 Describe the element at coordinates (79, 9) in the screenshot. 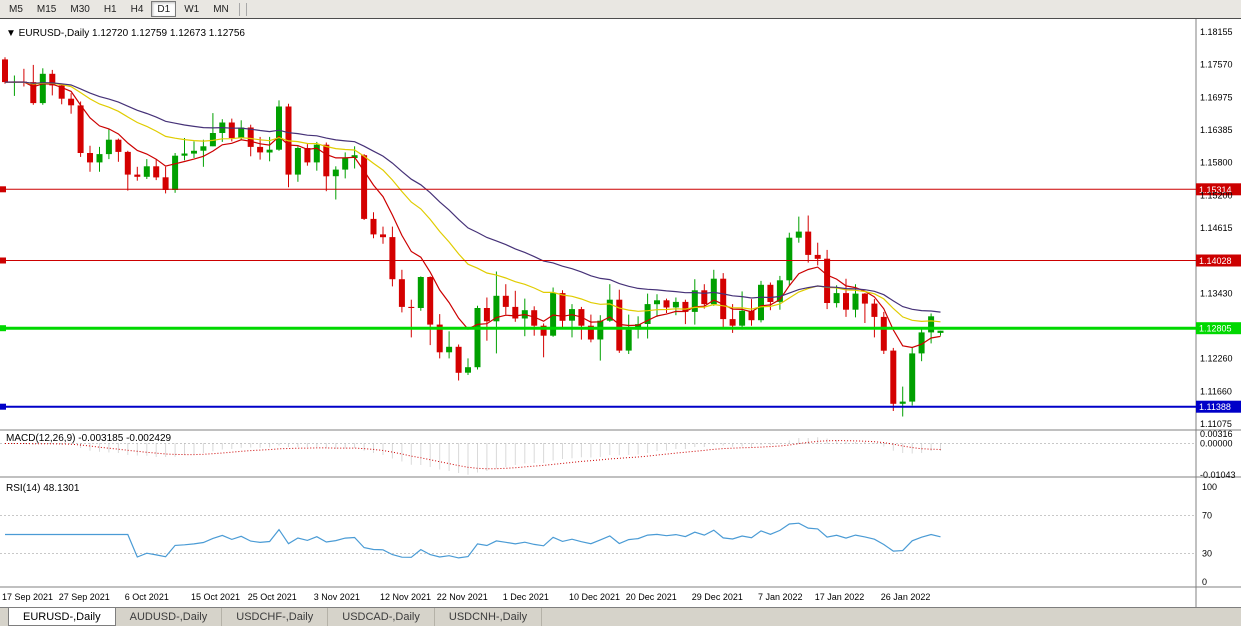

I see `timeframe-m30-button: M30` at that location.